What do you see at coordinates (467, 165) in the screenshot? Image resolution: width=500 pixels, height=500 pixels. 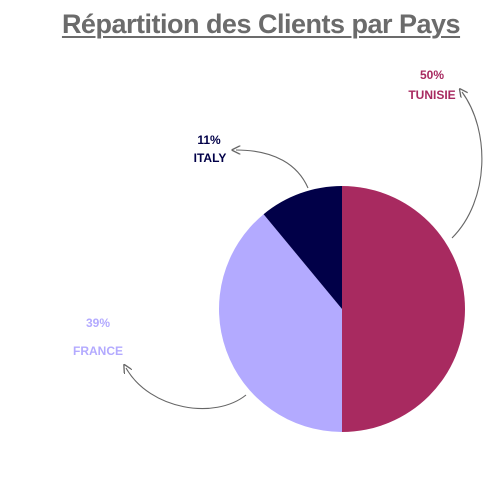 I see `callout-arrow-tunisie` at bounding box center [467, 165].